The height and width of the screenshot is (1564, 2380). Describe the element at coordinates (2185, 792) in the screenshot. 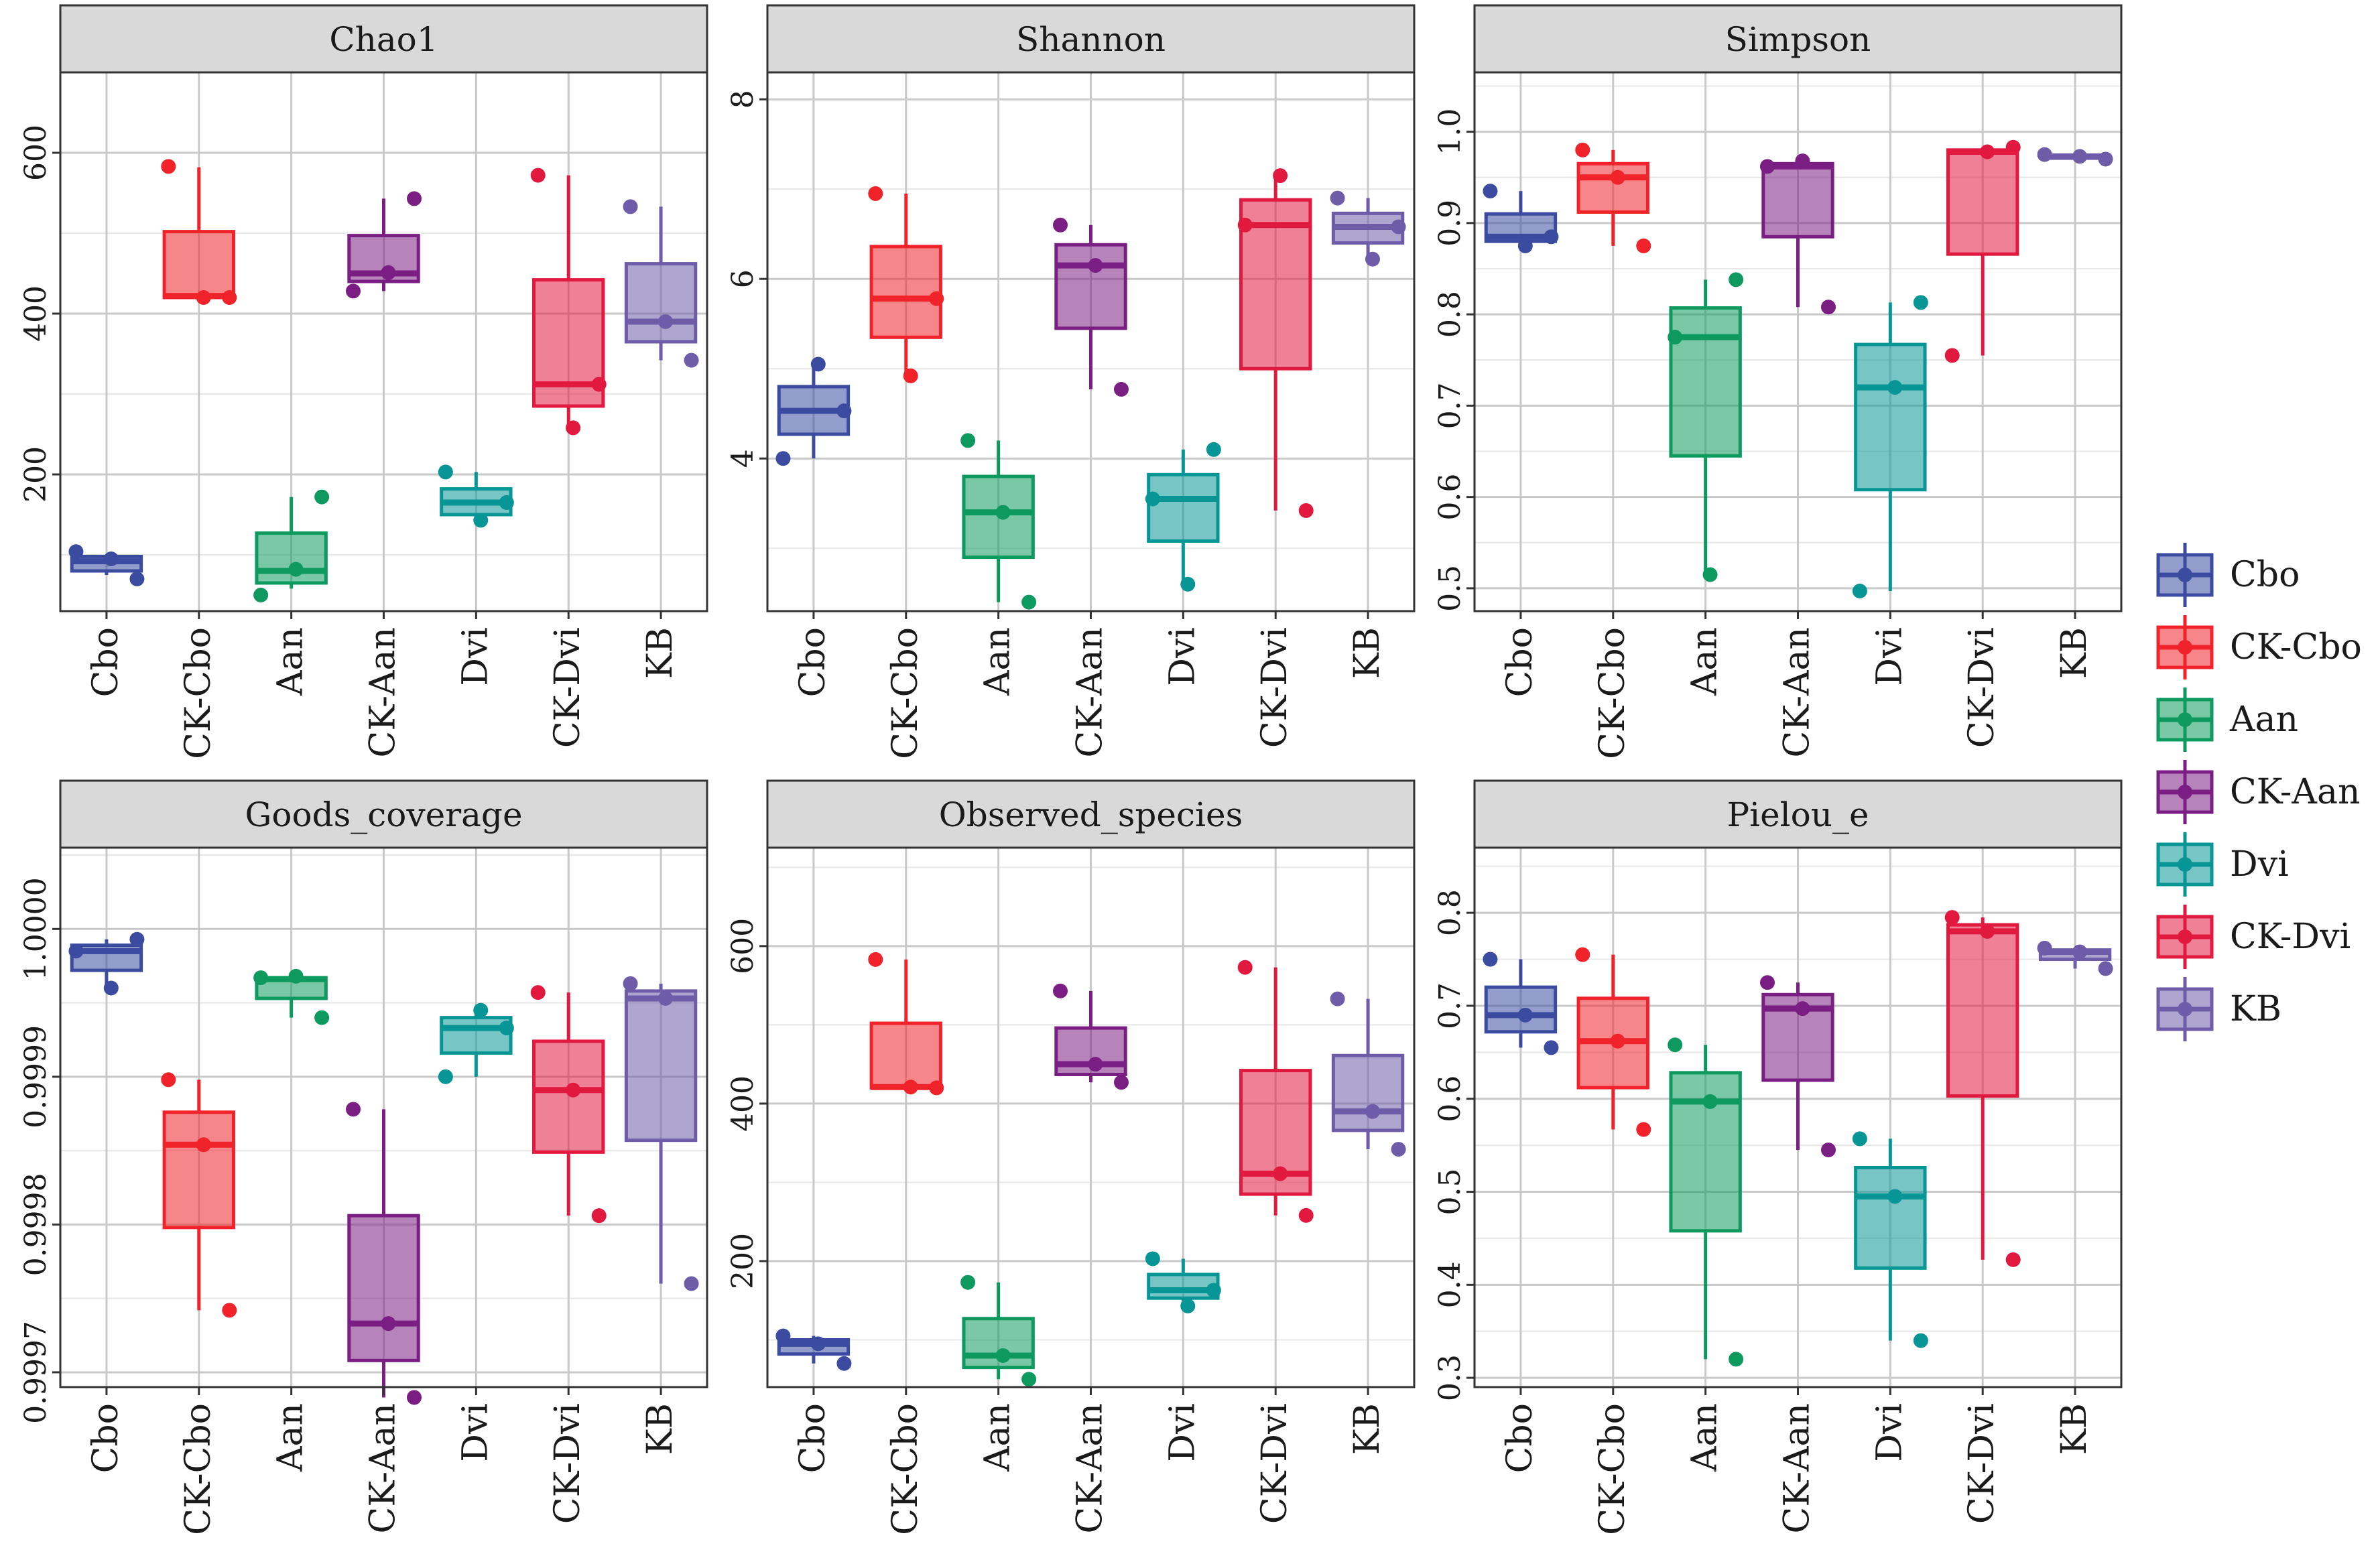

I see `legend-item-ck-aan-key-point` at that location.